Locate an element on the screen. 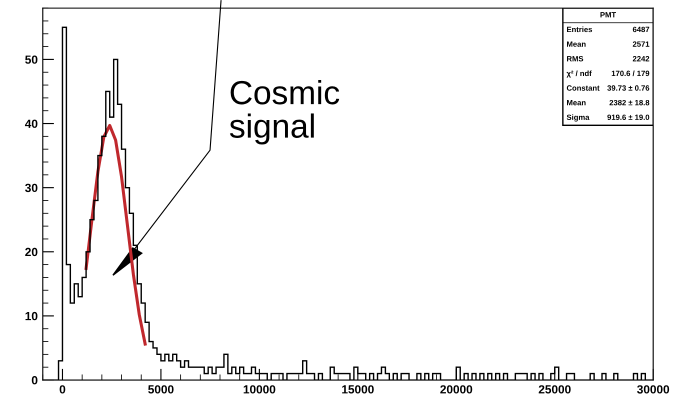 This screenshot has height=406, width=679. y-tick-label: 50 is located at coordinates (31, 59).